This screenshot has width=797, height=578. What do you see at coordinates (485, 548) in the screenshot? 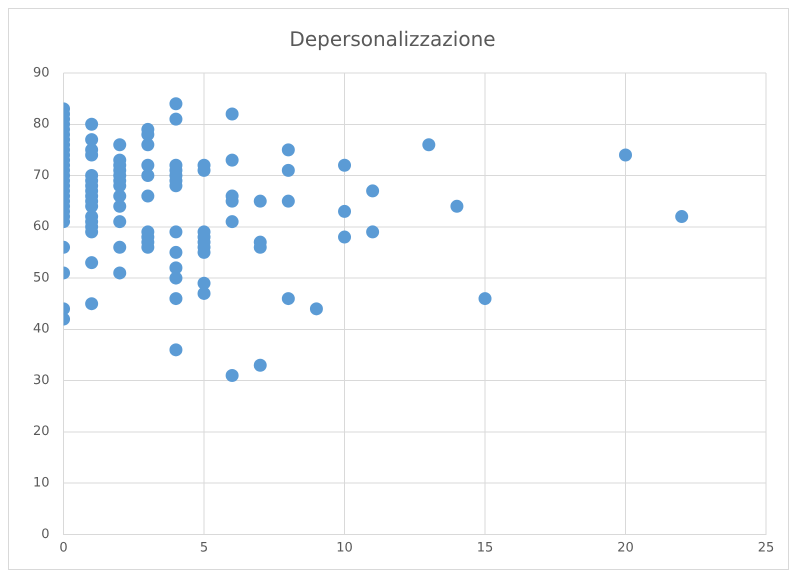
I see `x-tick-label: 15` at bounding box center [485, 548].